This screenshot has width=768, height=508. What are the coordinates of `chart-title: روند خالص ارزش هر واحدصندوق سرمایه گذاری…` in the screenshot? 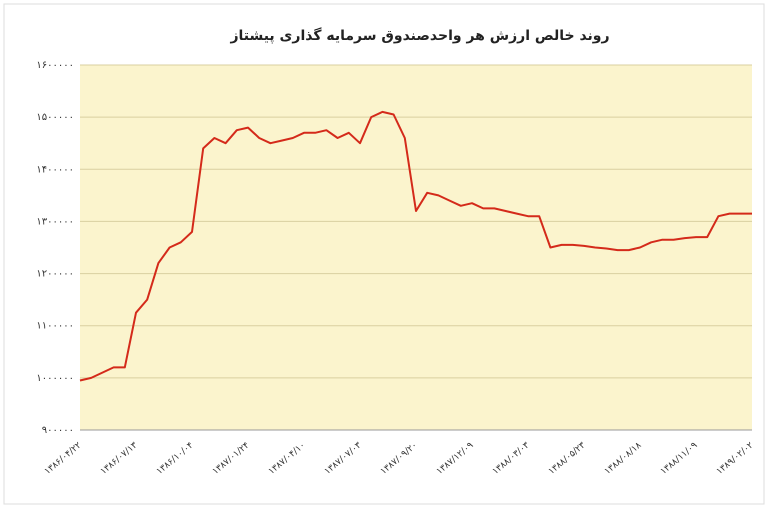 It's located at (419, 35).